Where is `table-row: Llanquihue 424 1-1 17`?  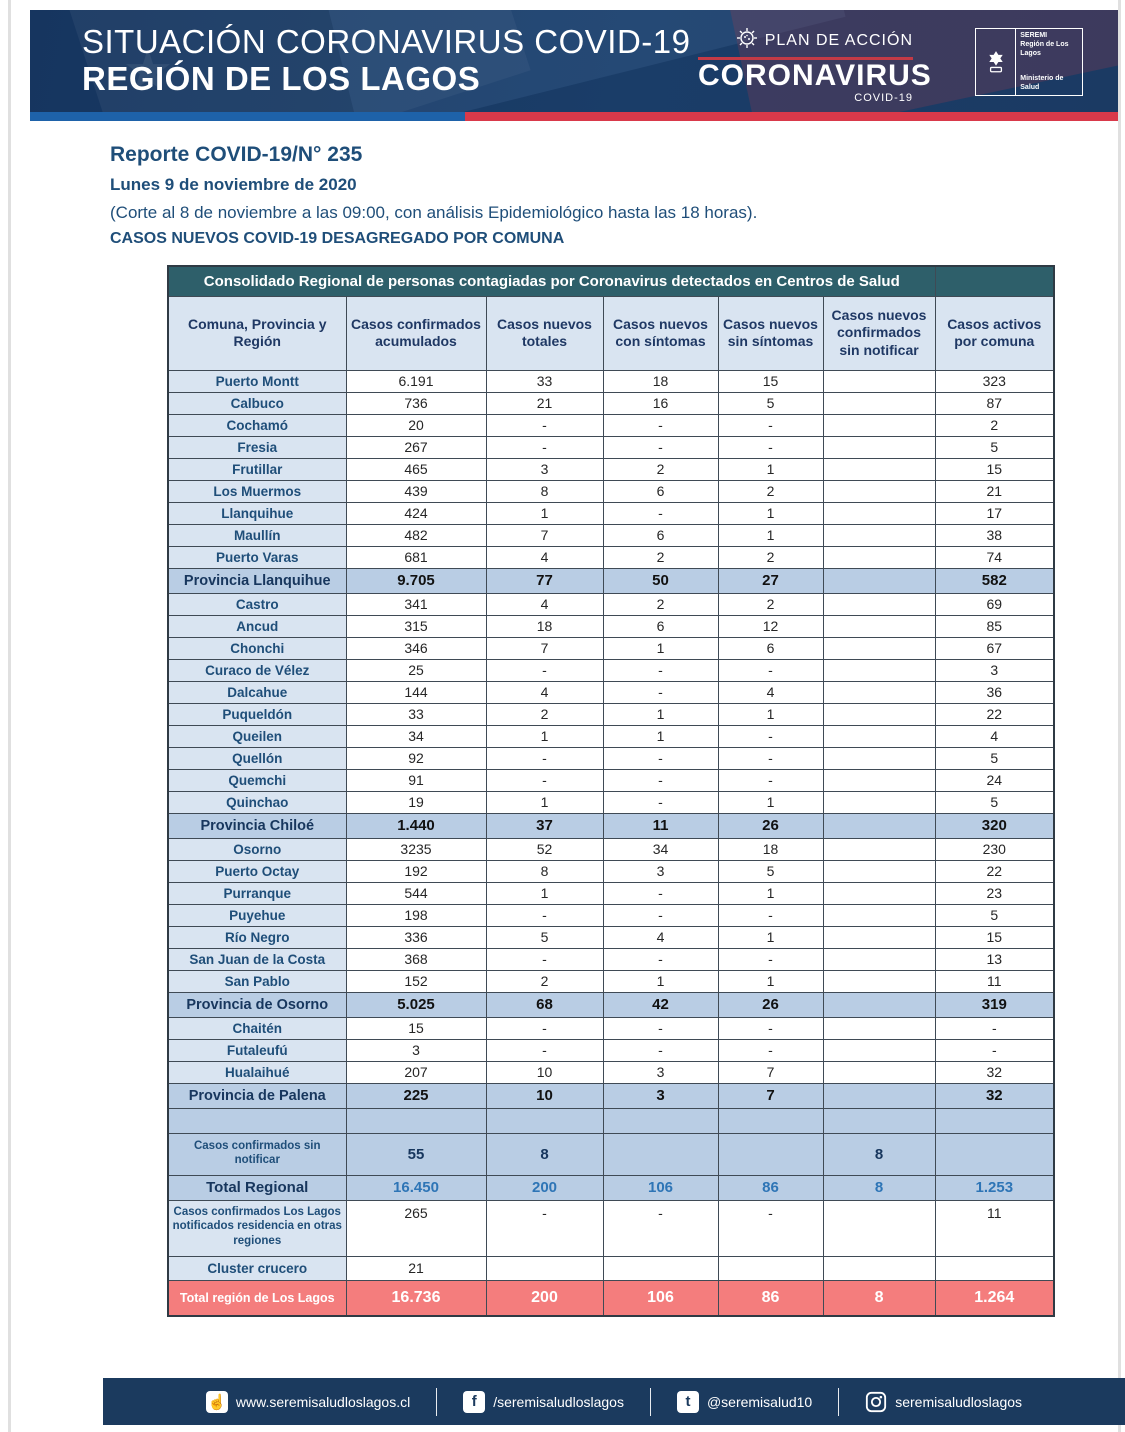 table-row: Llanquihue 424 1-1 17 is located at coordinates (611, 513).